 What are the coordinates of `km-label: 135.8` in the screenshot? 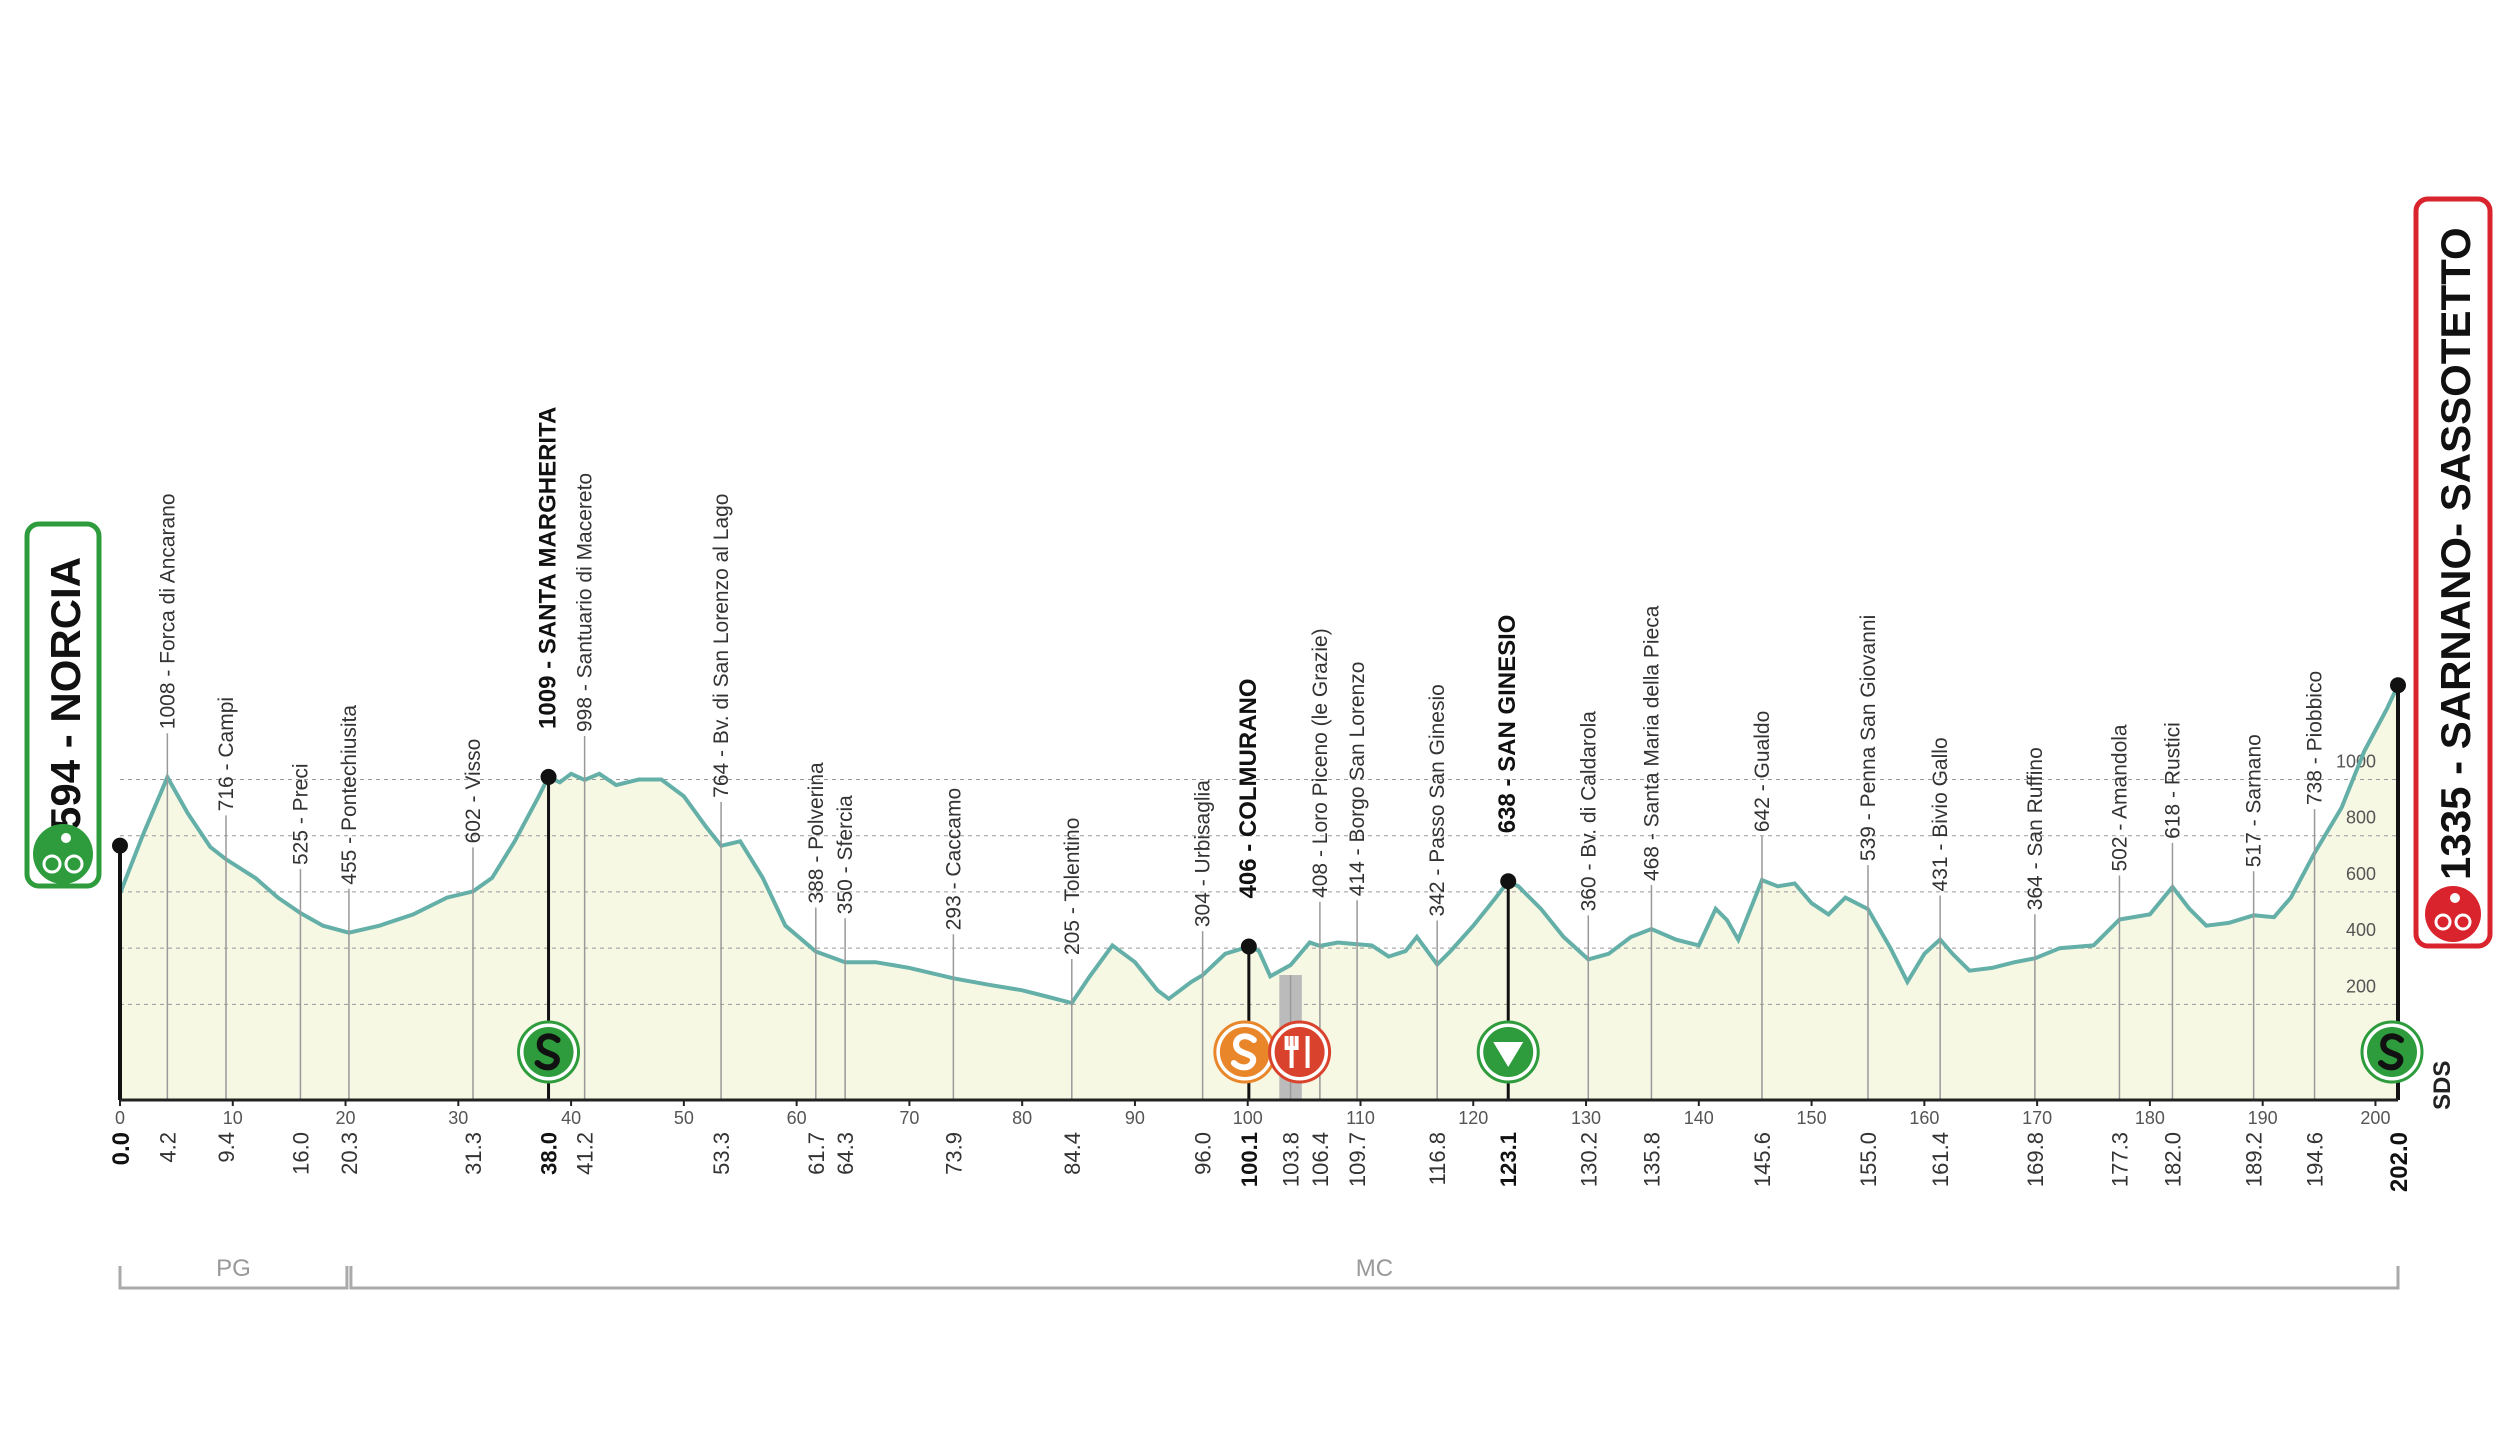 It's located at (1651, 1159).